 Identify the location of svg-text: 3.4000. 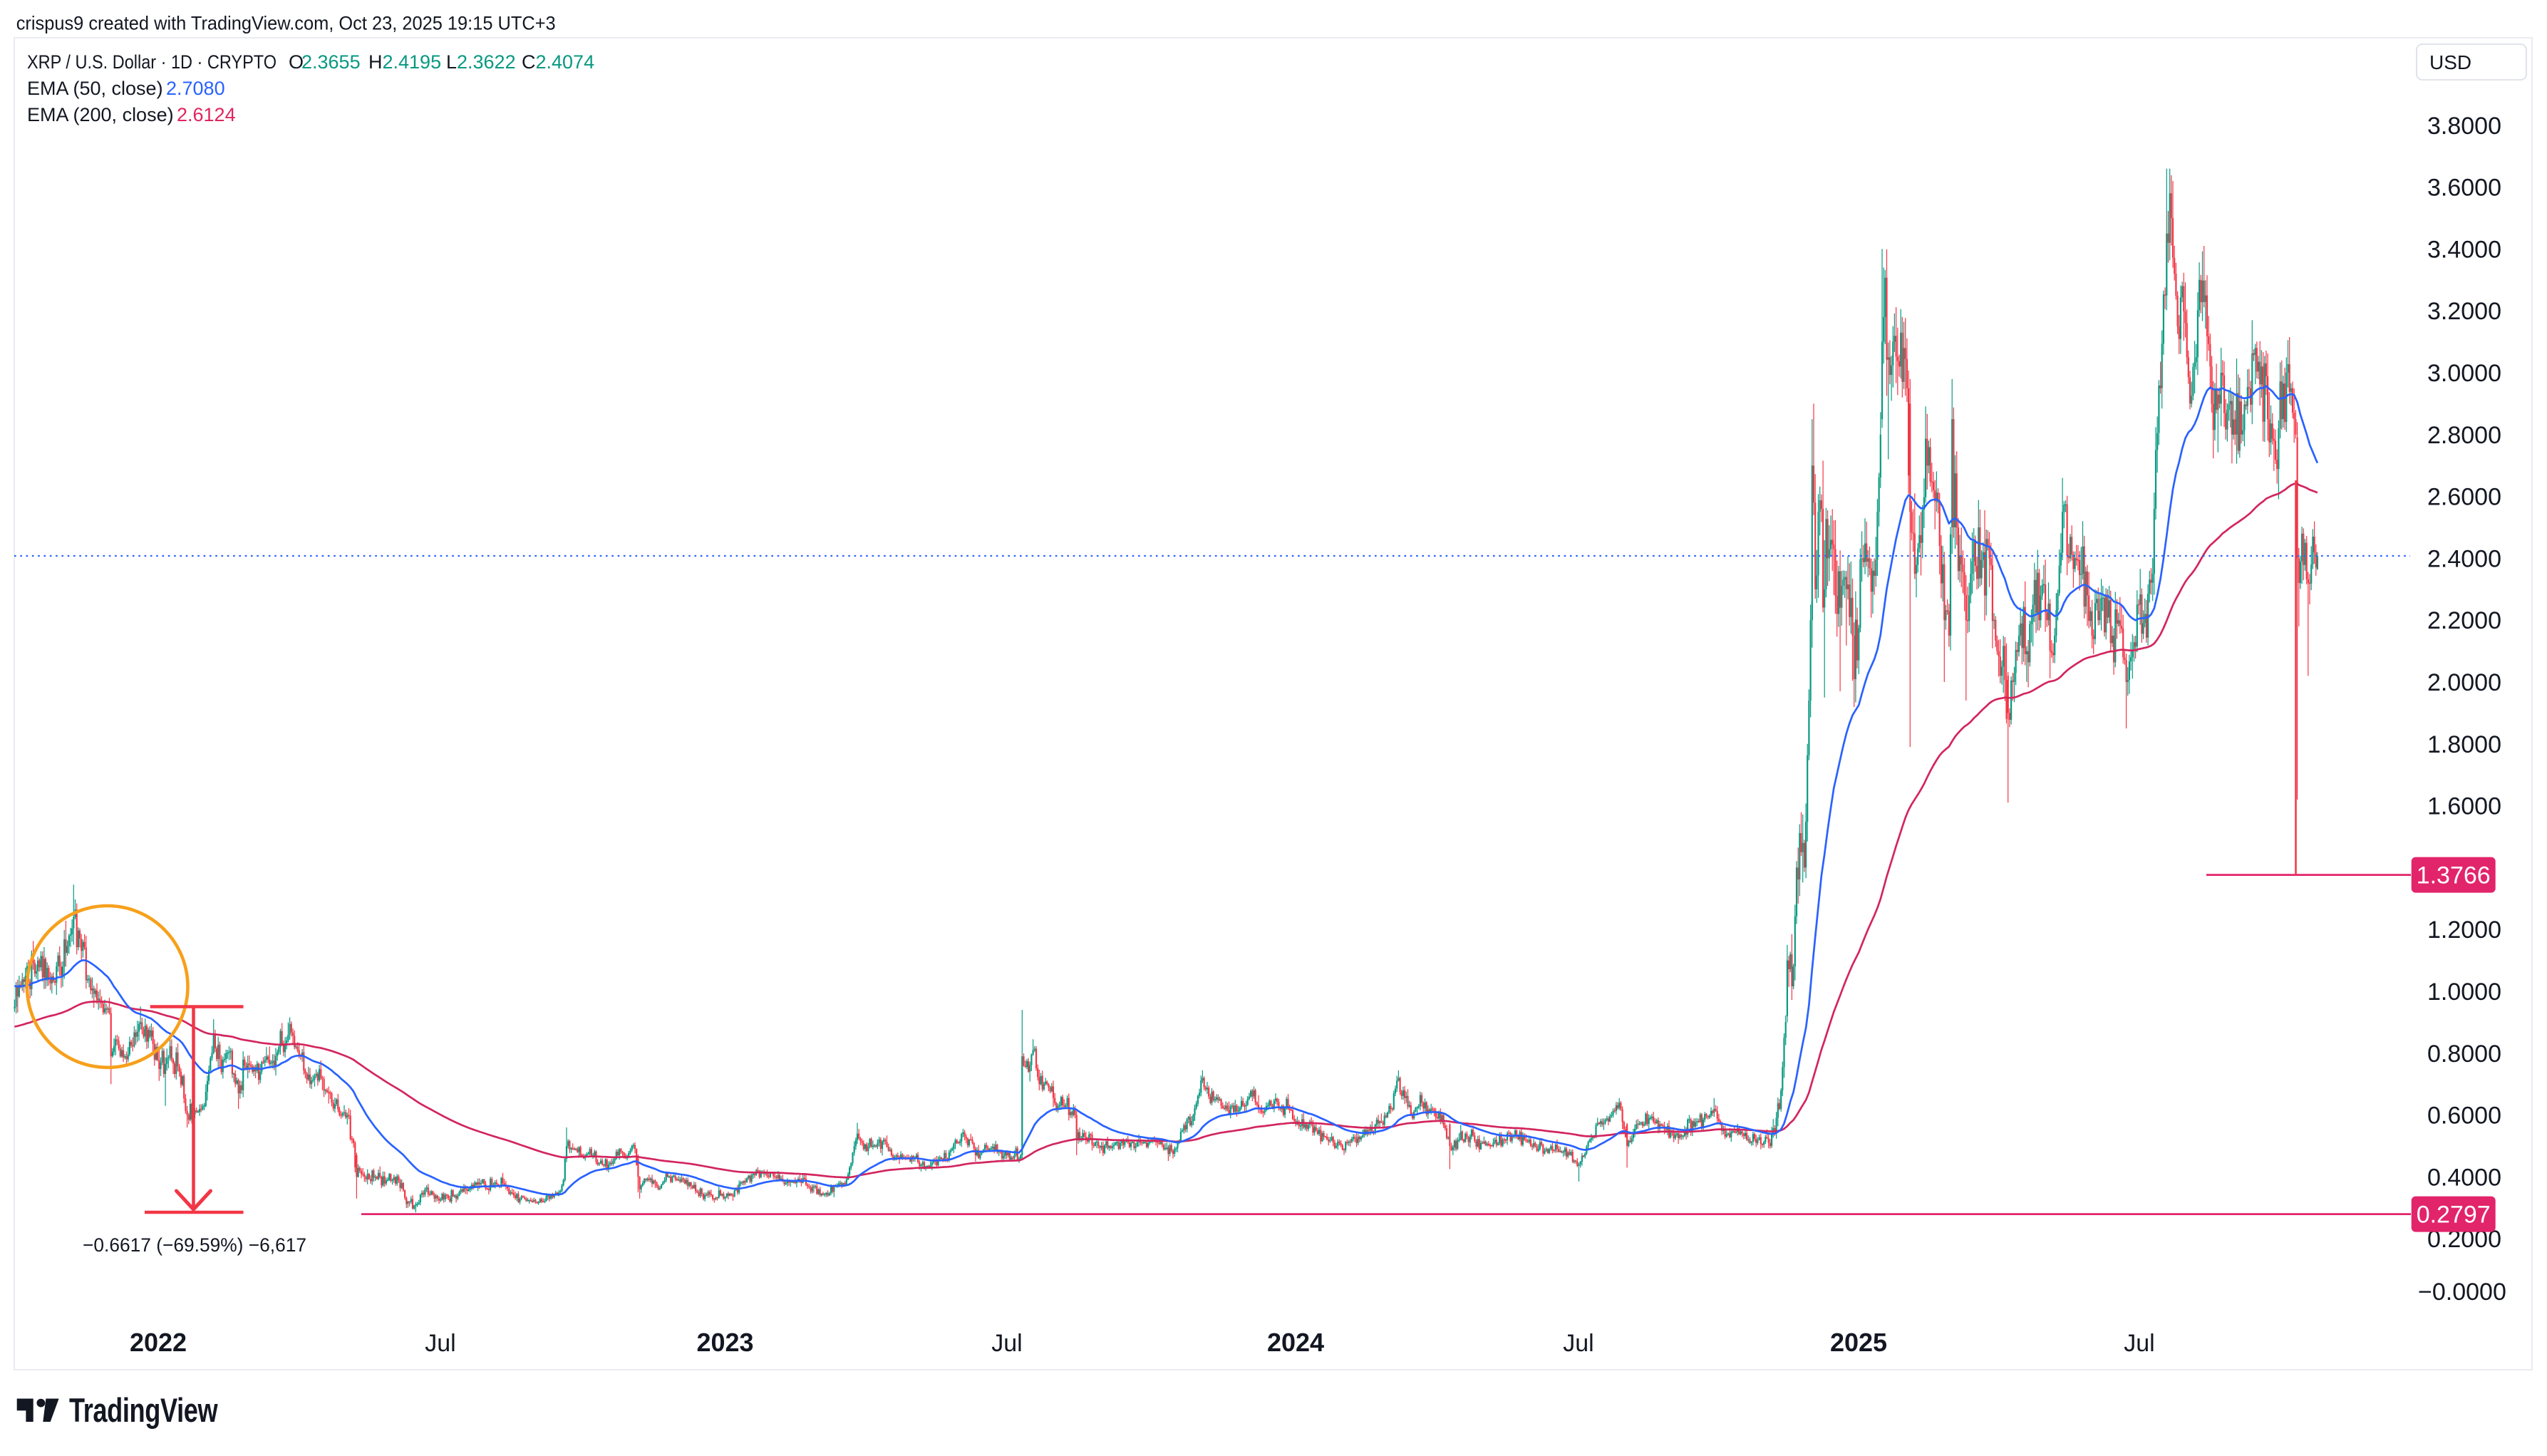
(2464, 249).